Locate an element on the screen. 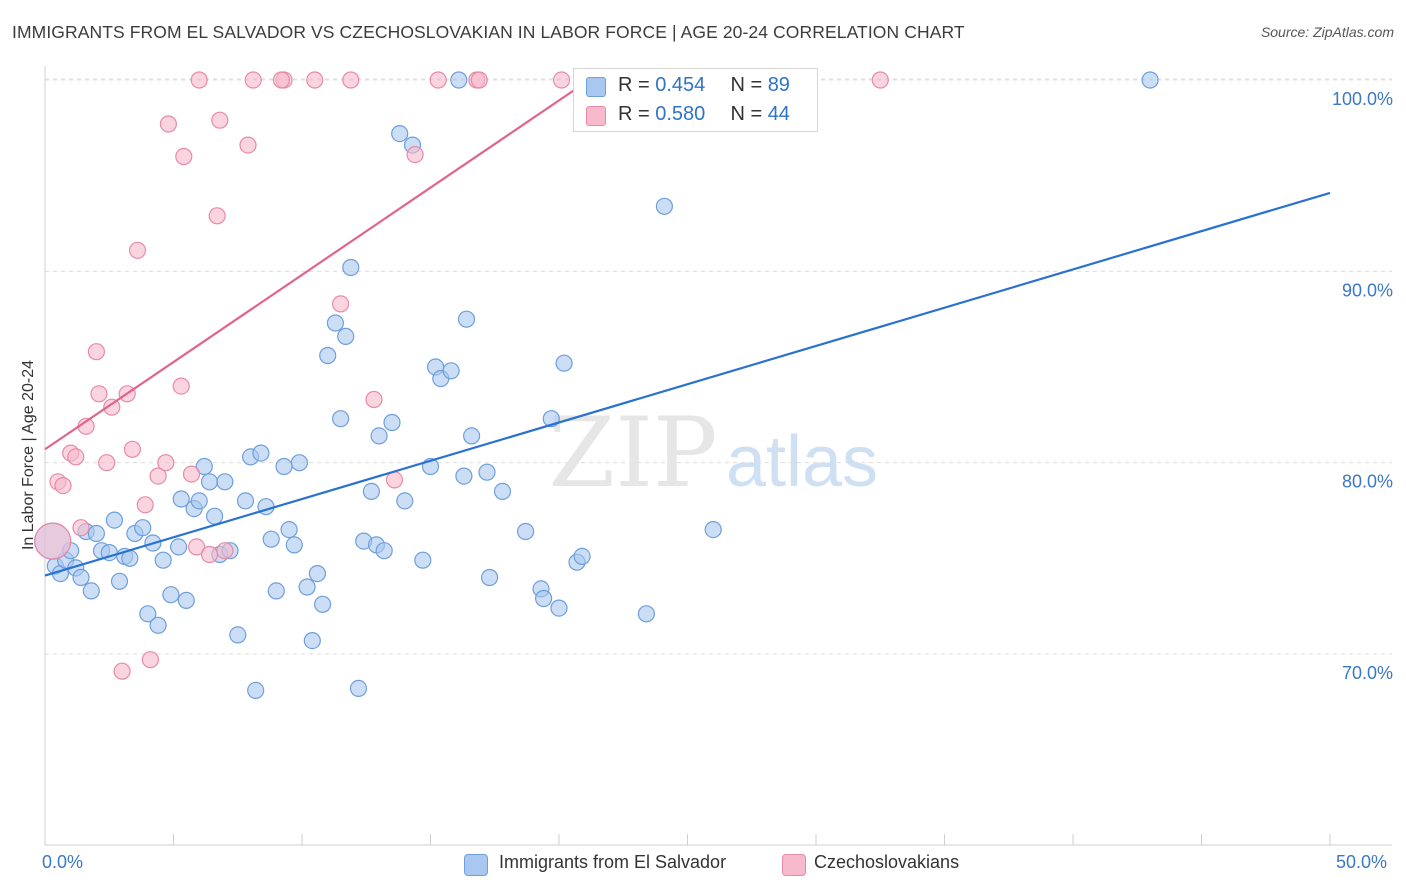 The image size is (1406, 892). y-tick-label: 70.0% is located at coordinates (1367, 673).